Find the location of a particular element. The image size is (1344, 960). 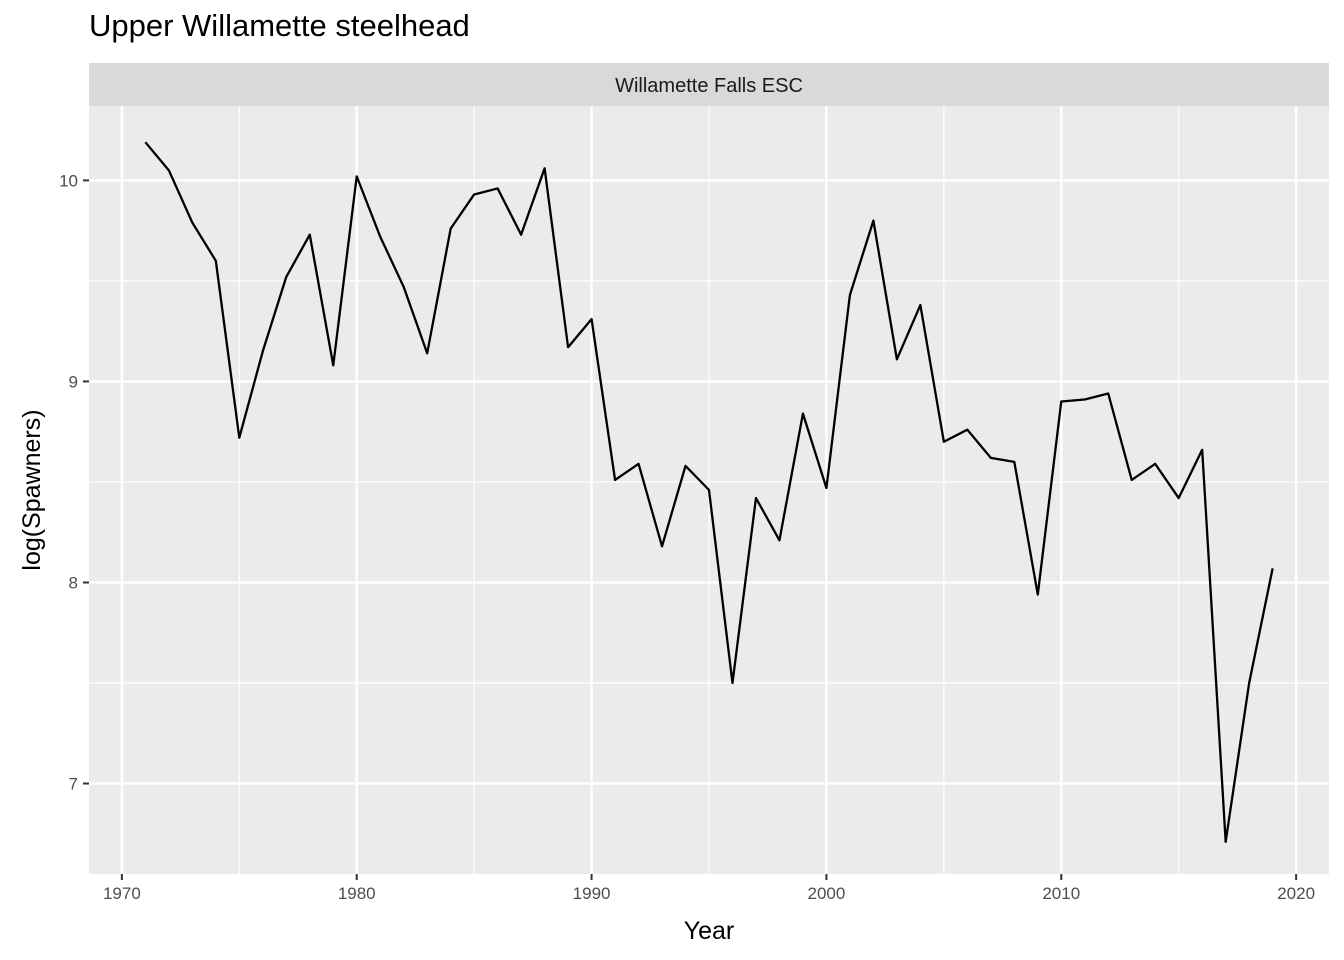

y-tick-label: 7 is located at coordinates (73, 784).